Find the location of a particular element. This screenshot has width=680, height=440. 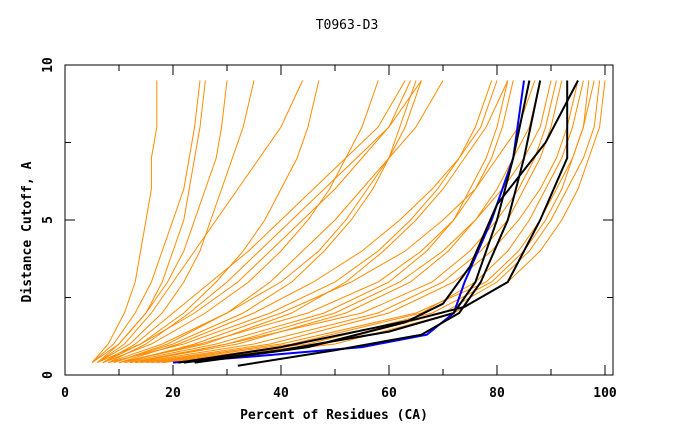

y-tick-label: 0 is located at coordinates (48, 375).